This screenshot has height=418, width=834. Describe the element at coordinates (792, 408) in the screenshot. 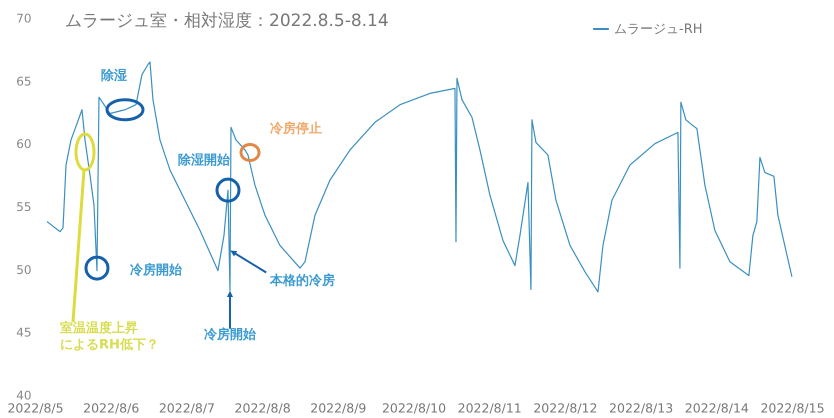

I see `x-tick-label: 2022/8/15` at that location.